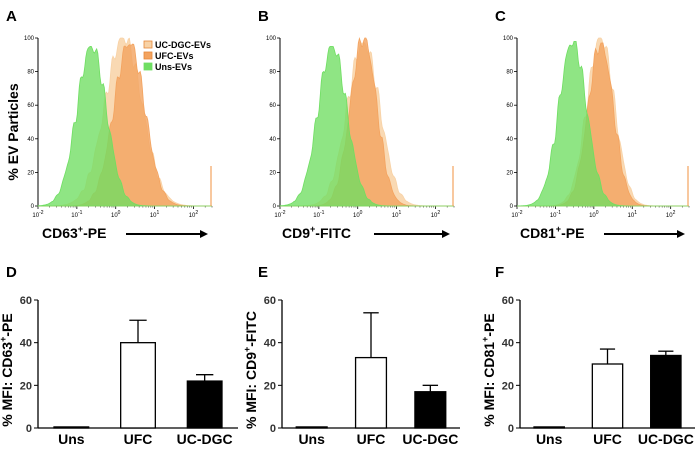 Image resolution: width=700 pixels, height=456 pixels. I want to click on x-axis-title: CD9+-FITC, so click(316, 232).